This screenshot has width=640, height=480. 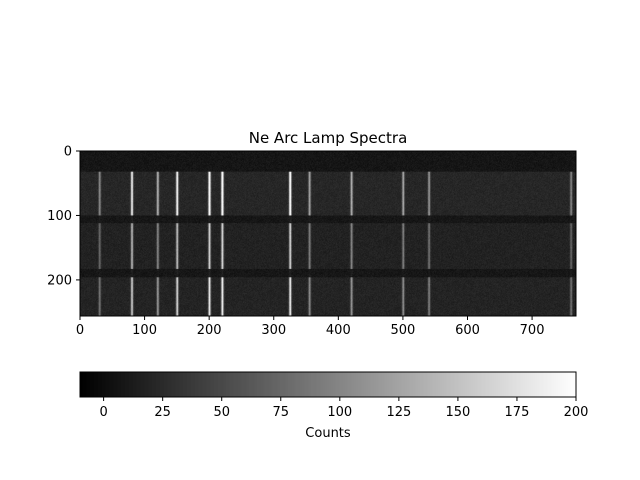 What do you see at coordinates (59, 280) in the screenshot?
I see `y-tick-label: 200` at bounding box center [59, 280].